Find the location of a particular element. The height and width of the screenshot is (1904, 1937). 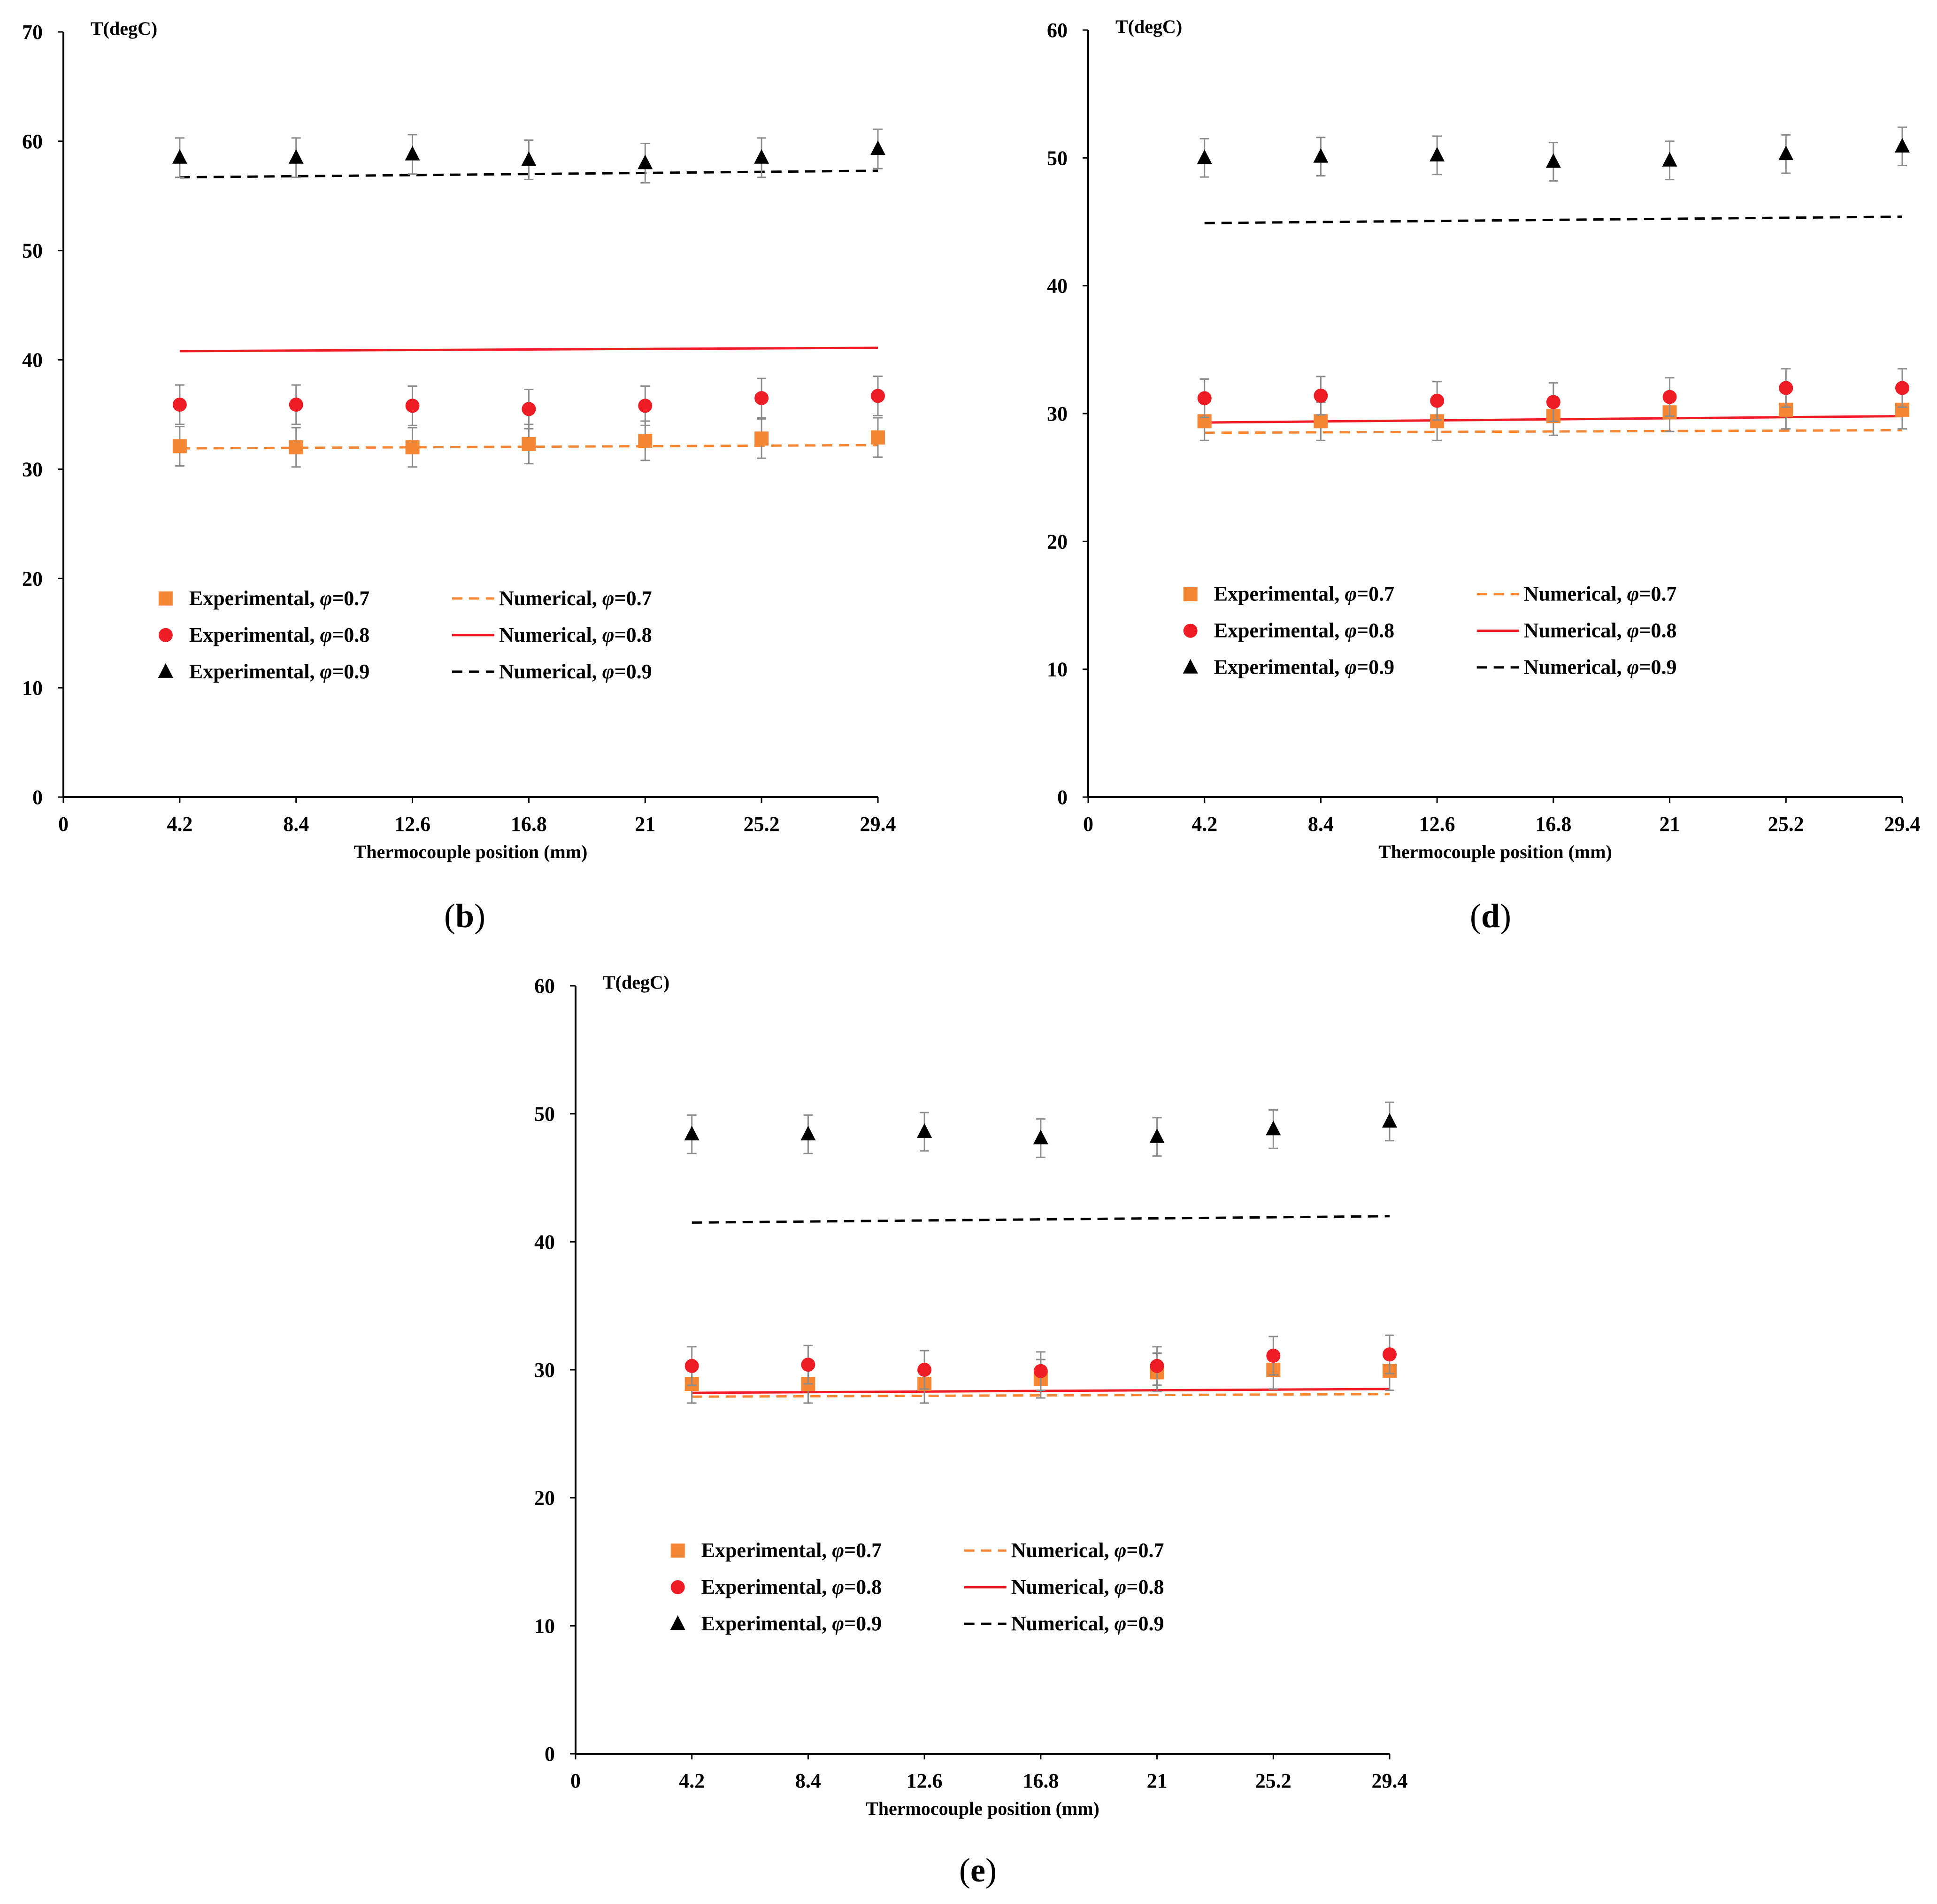

legend-label: Experimental, φ=0.7 is located at coordinates (279, 598).